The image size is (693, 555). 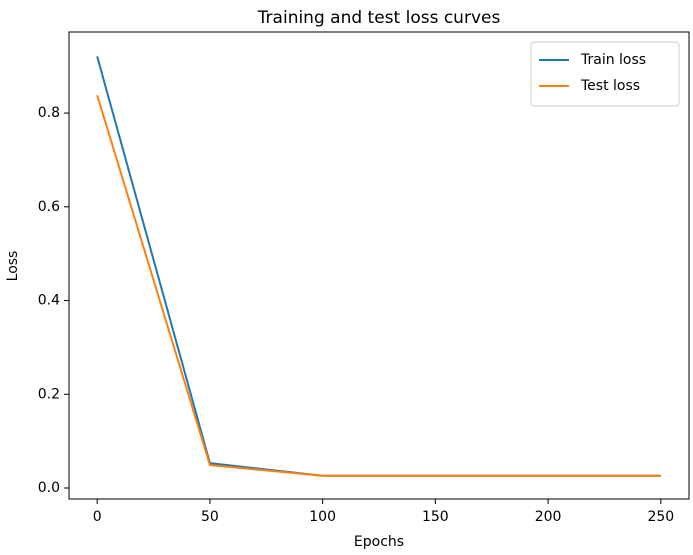 I want to click on y-axis-label: Loss, so click(x=13, y=266).